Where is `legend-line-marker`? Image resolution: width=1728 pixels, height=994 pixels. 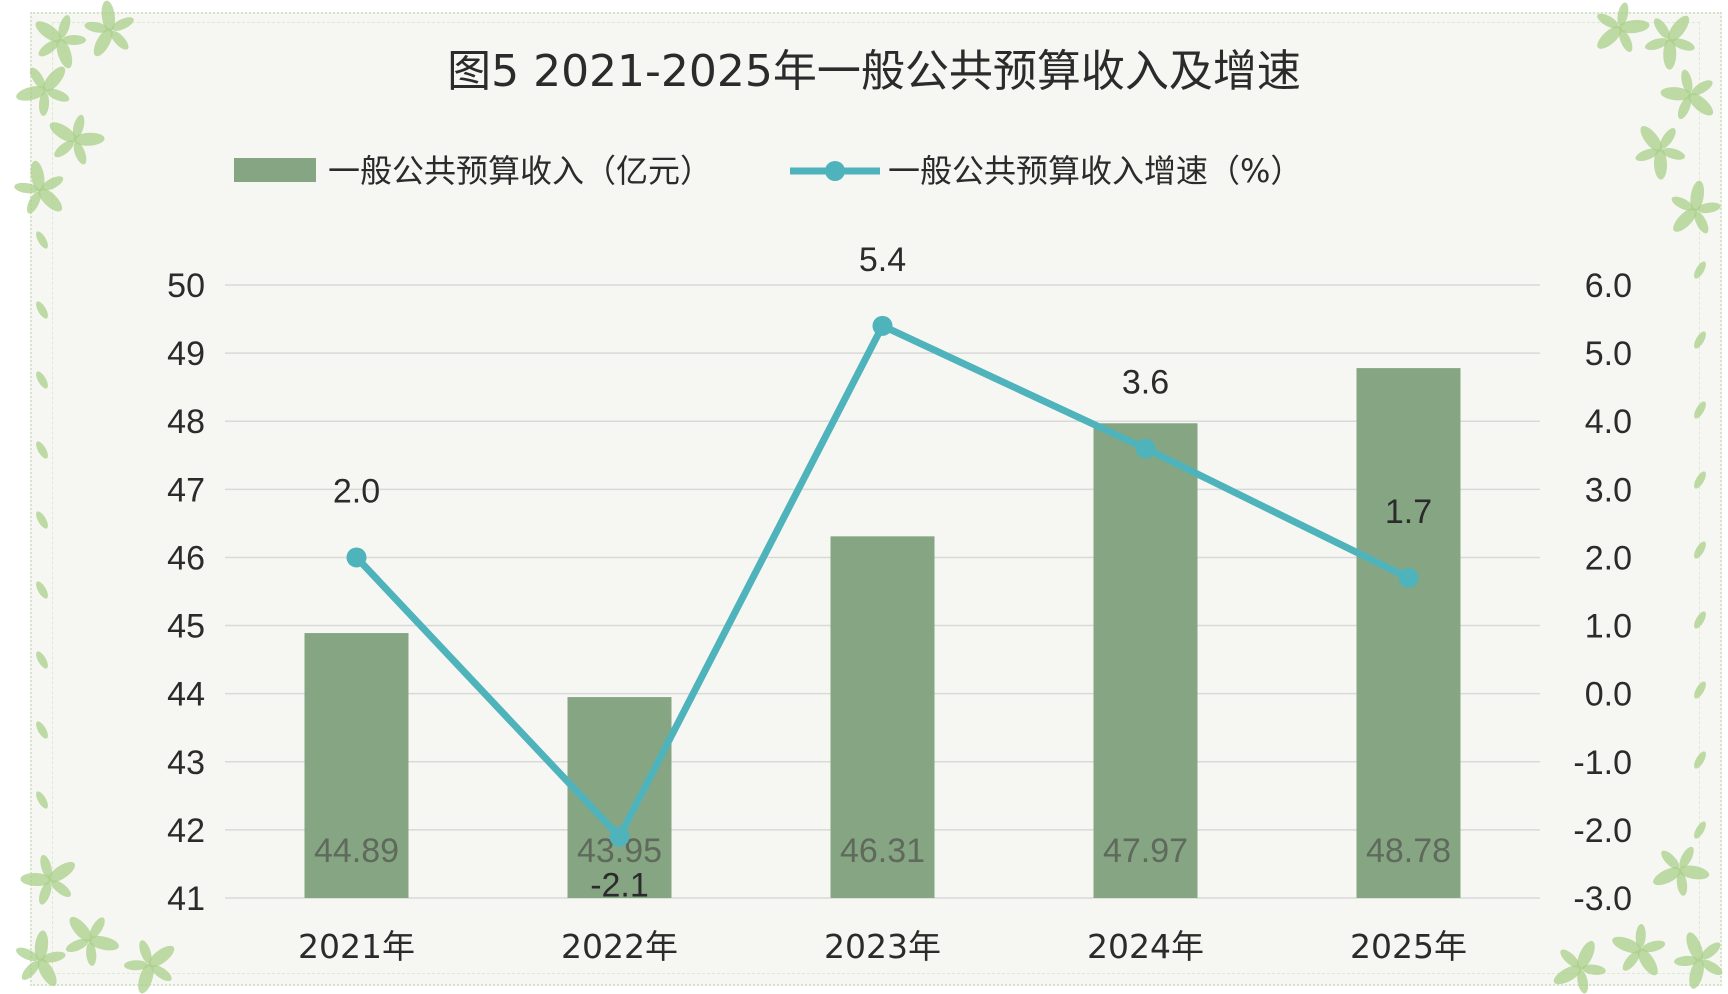 legend-line-marker is located at coordinates (835, 171).